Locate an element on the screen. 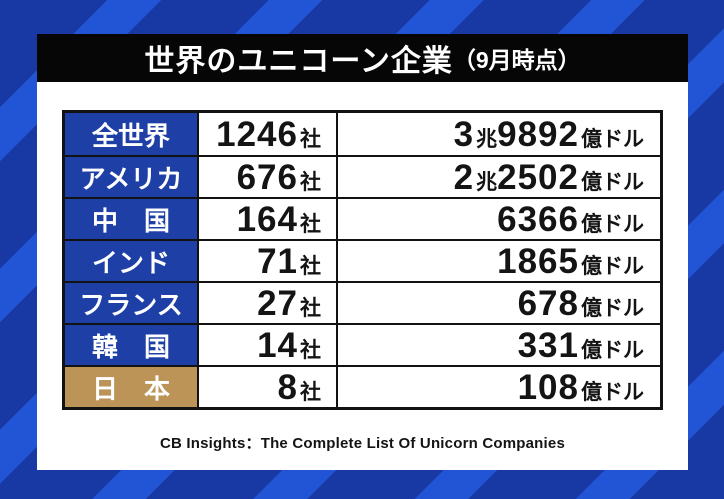 The image size is (724, 499). valuation-run: 108 is located at coordinates (548, 387).